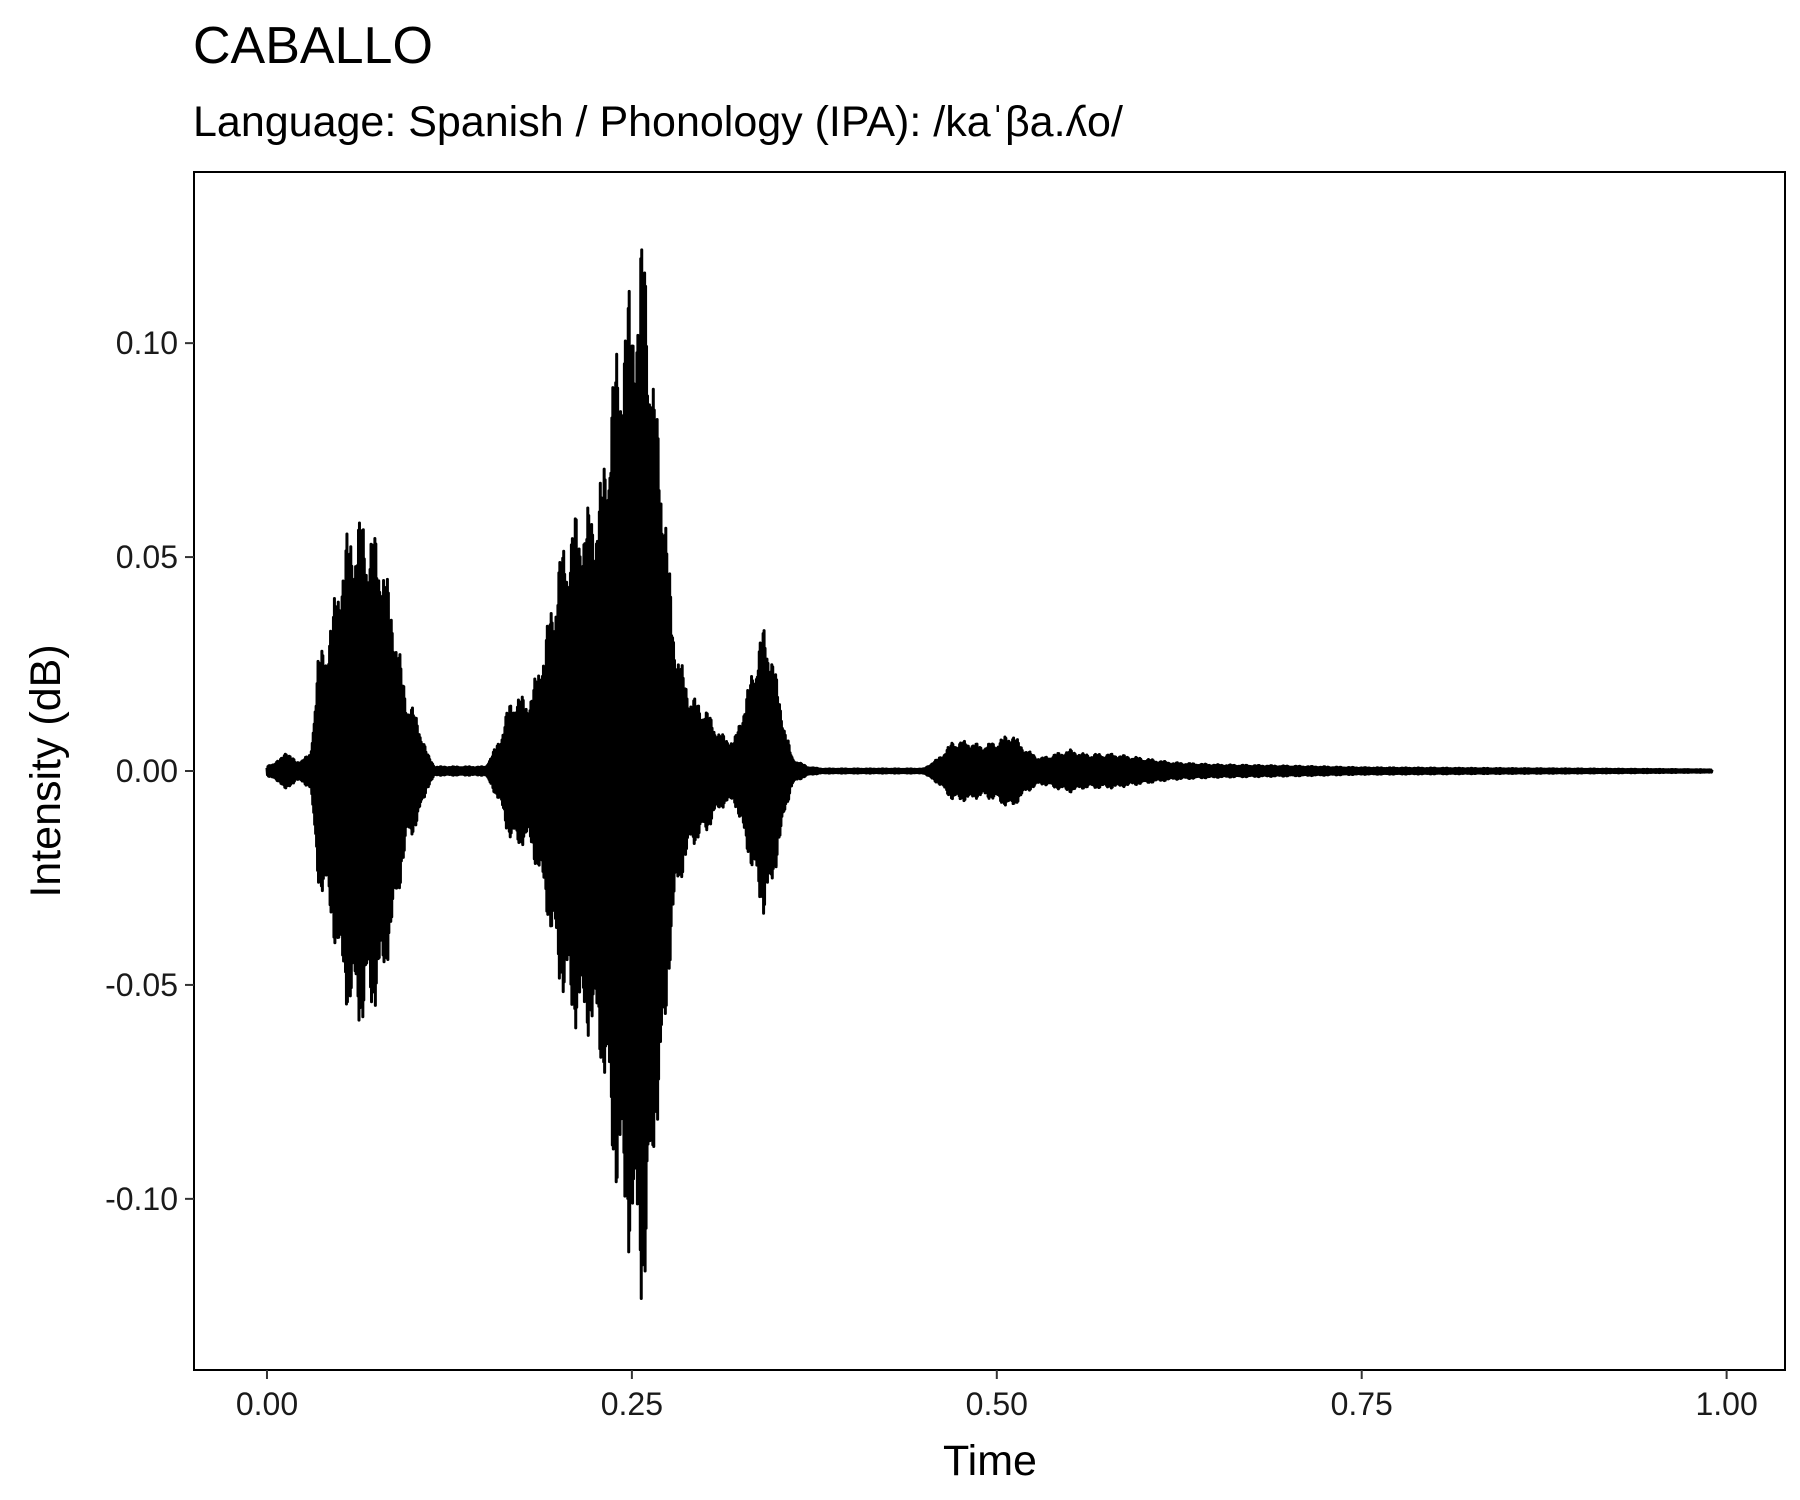 Image resolution: width=1800 pixels, height=1500 pixels. I want to click on y-tick-label: 0.00, so click(147, 771).